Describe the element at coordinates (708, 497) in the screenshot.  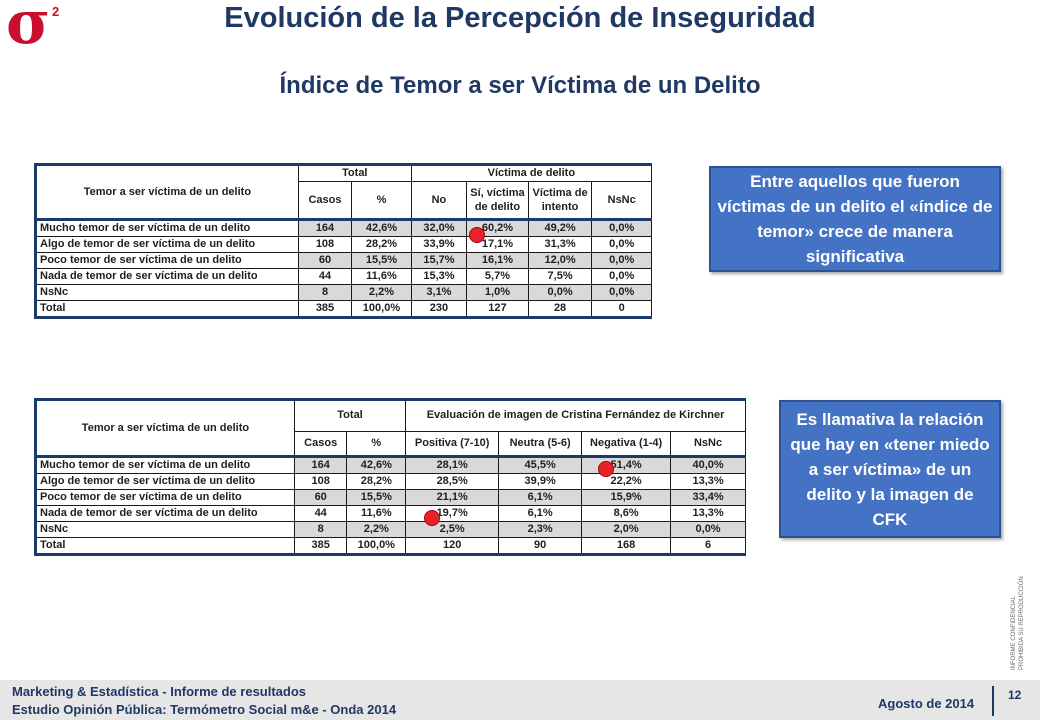
I see `cell: 33,4%` at that location.